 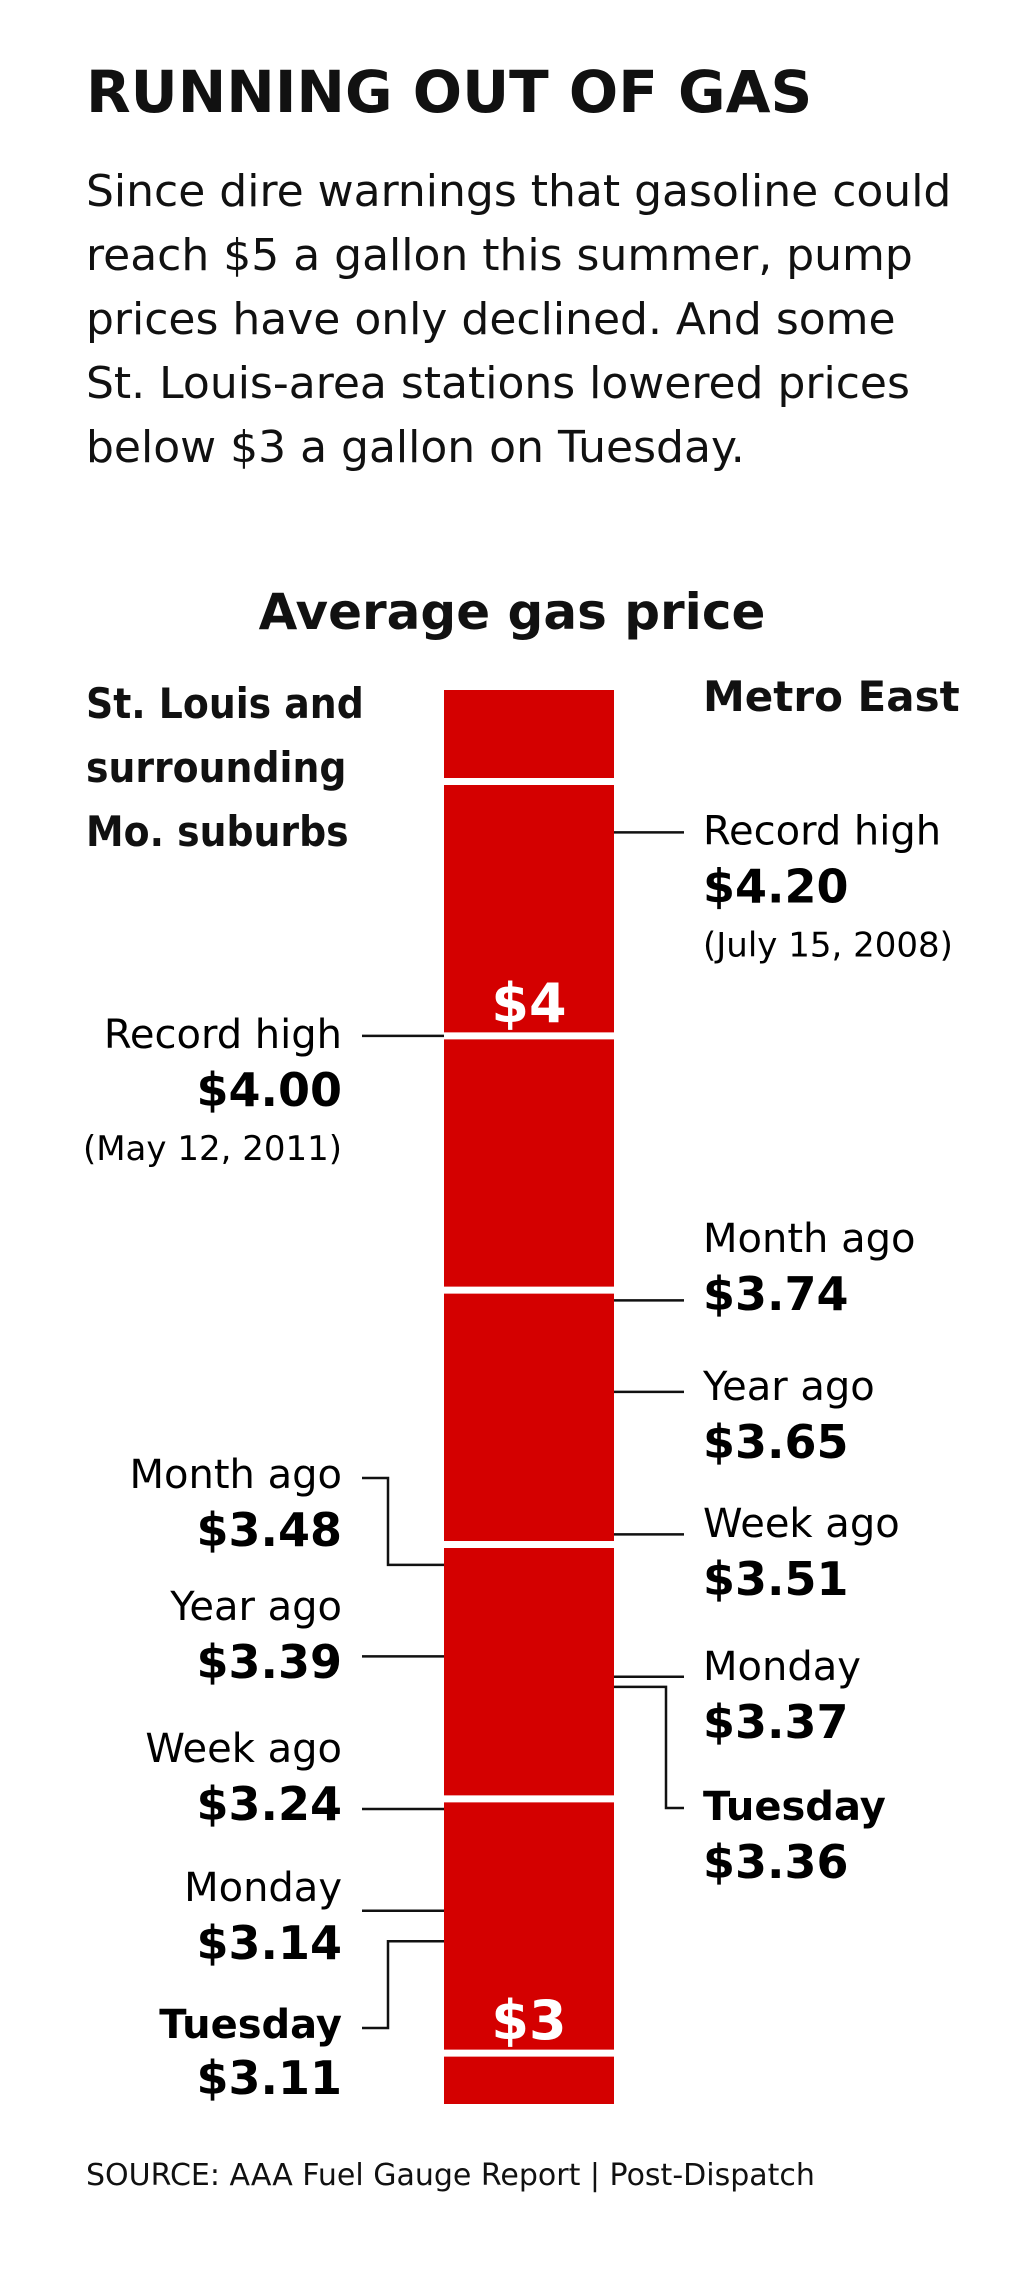 I want to click on left-point-price: $3.48, so click(x=269, y=1530).